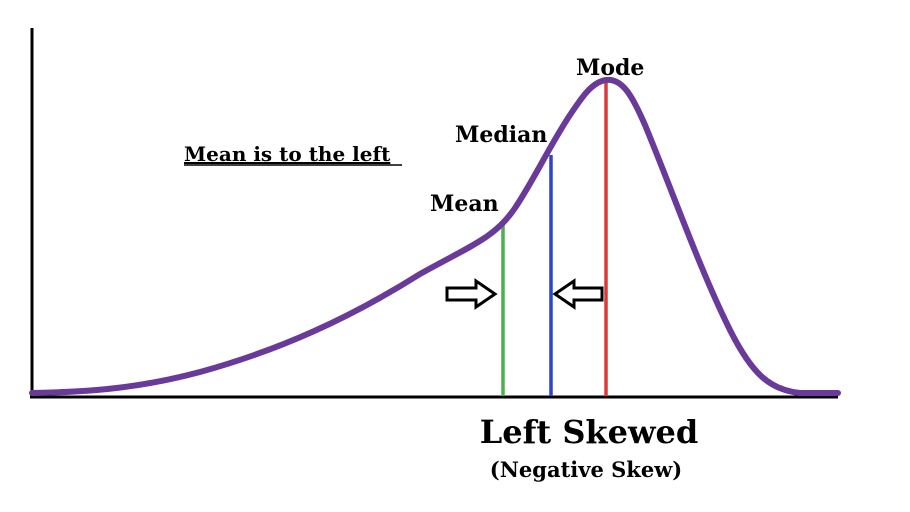  I want to click on note-text: Mean is to the left, so click(287, 154).